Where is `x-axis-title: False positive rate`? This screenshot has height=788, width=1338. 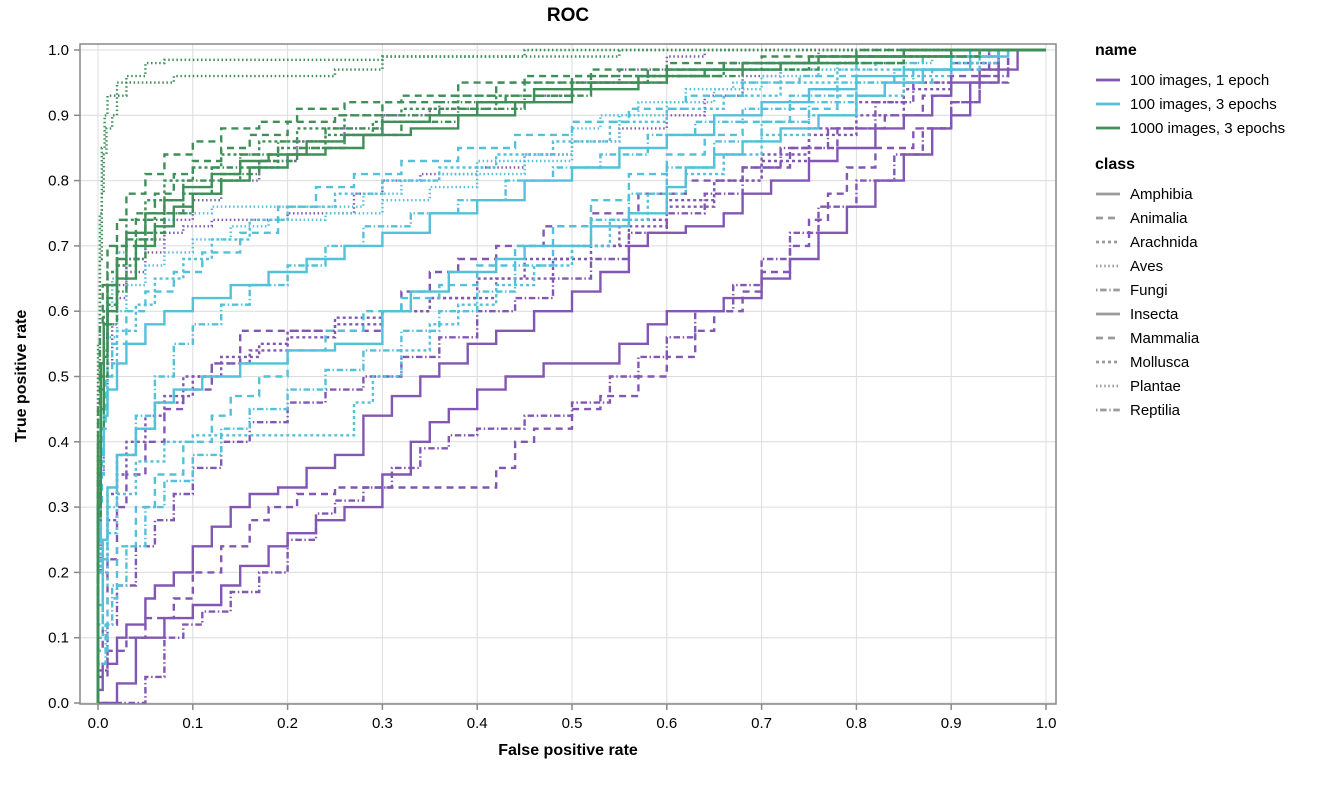
x-axis-title: False positive rate is located at coordinates (568, 750).